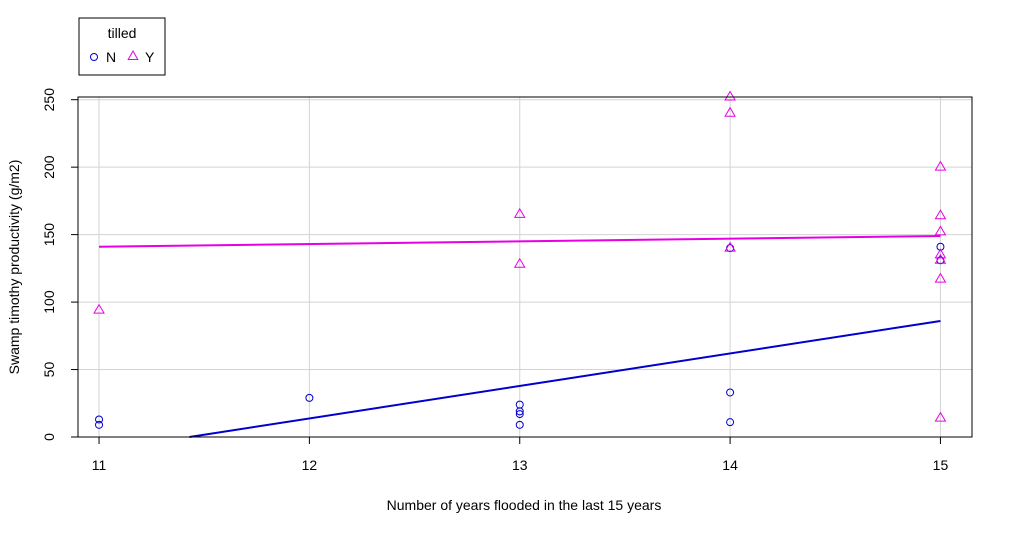  I want to click on legend-label-n: N, so click(111, 57).